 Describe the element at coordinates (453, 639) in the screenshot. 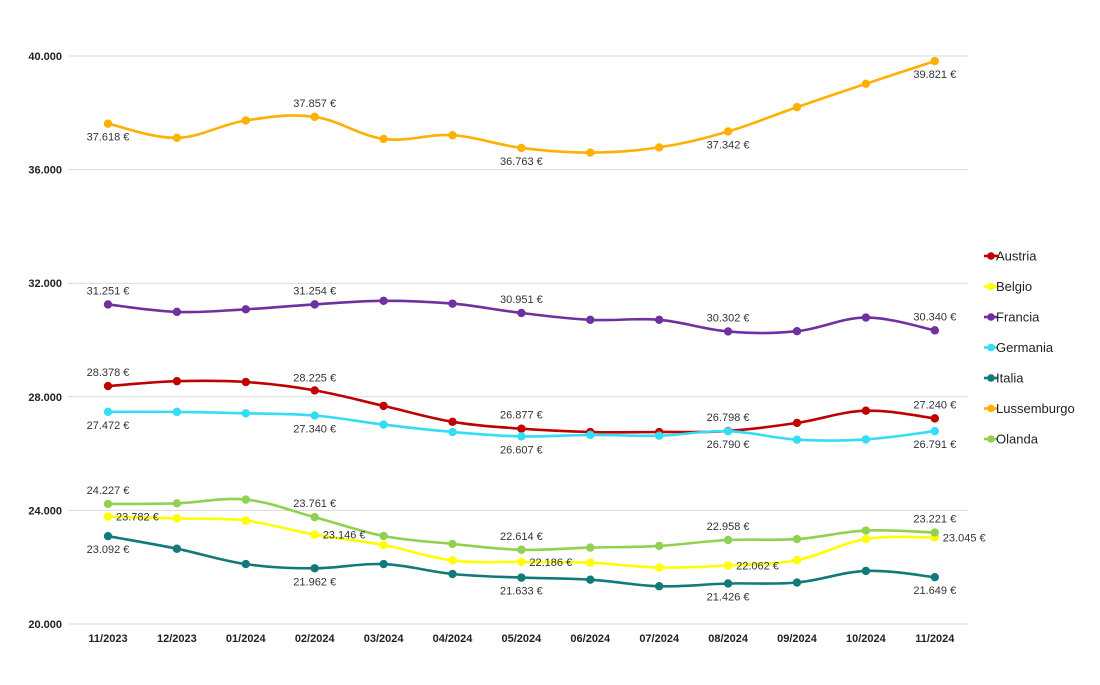

I see `x-tick-label: 04/2024` at that location.